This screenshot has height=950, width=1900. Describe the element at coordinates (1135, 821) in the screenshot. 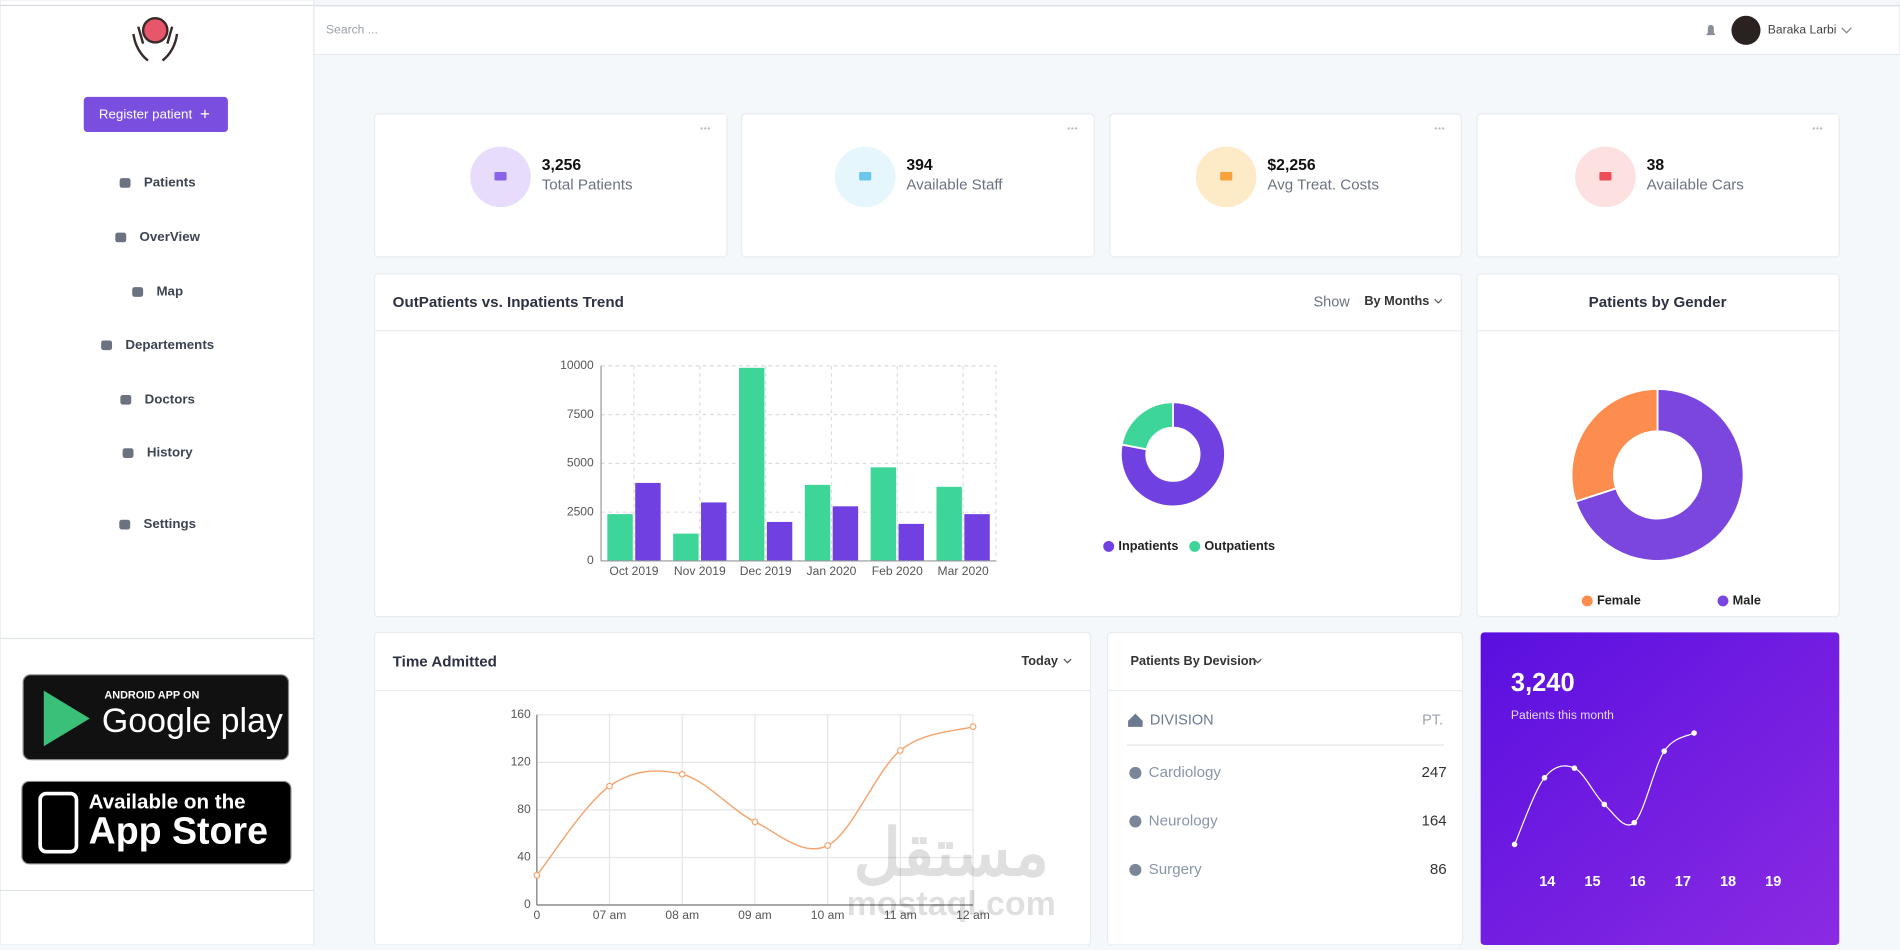

I see `row-icon` at that location.